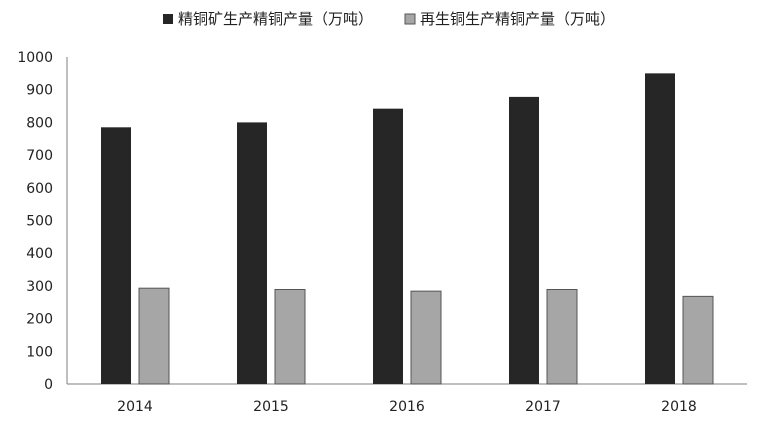  Describe the element at coordinates (39, 91) in the screenshot. I see `y-tick-label-900: 900` at that location.